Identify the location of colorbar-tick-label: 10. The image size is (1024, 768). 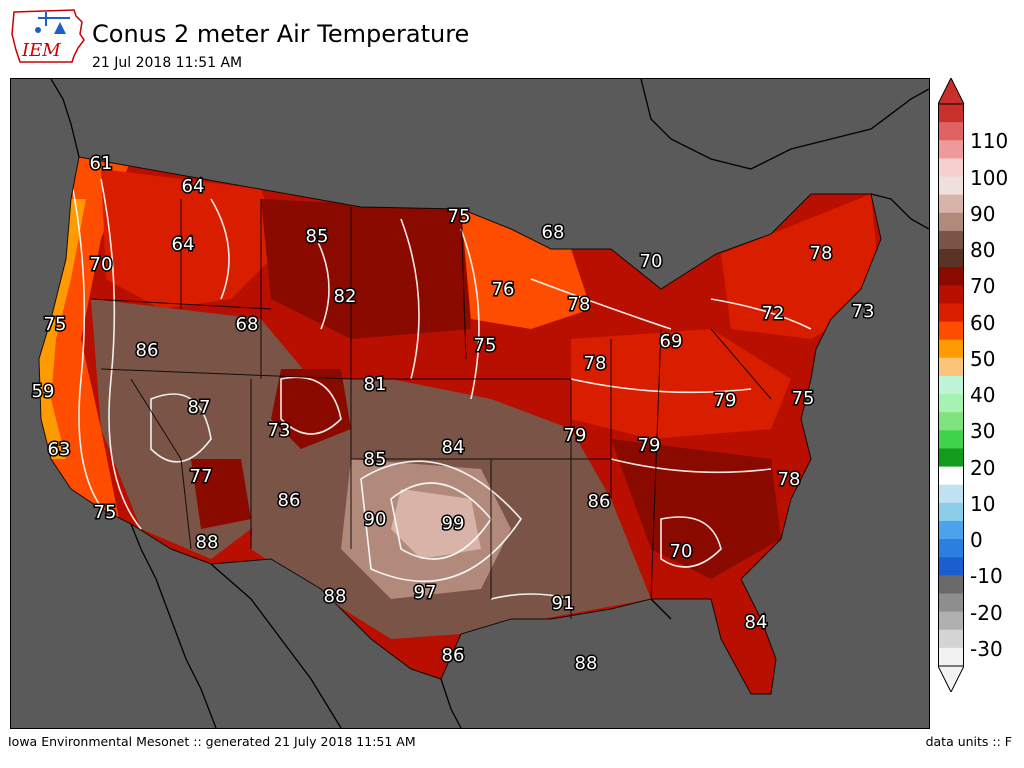
(983, 503).